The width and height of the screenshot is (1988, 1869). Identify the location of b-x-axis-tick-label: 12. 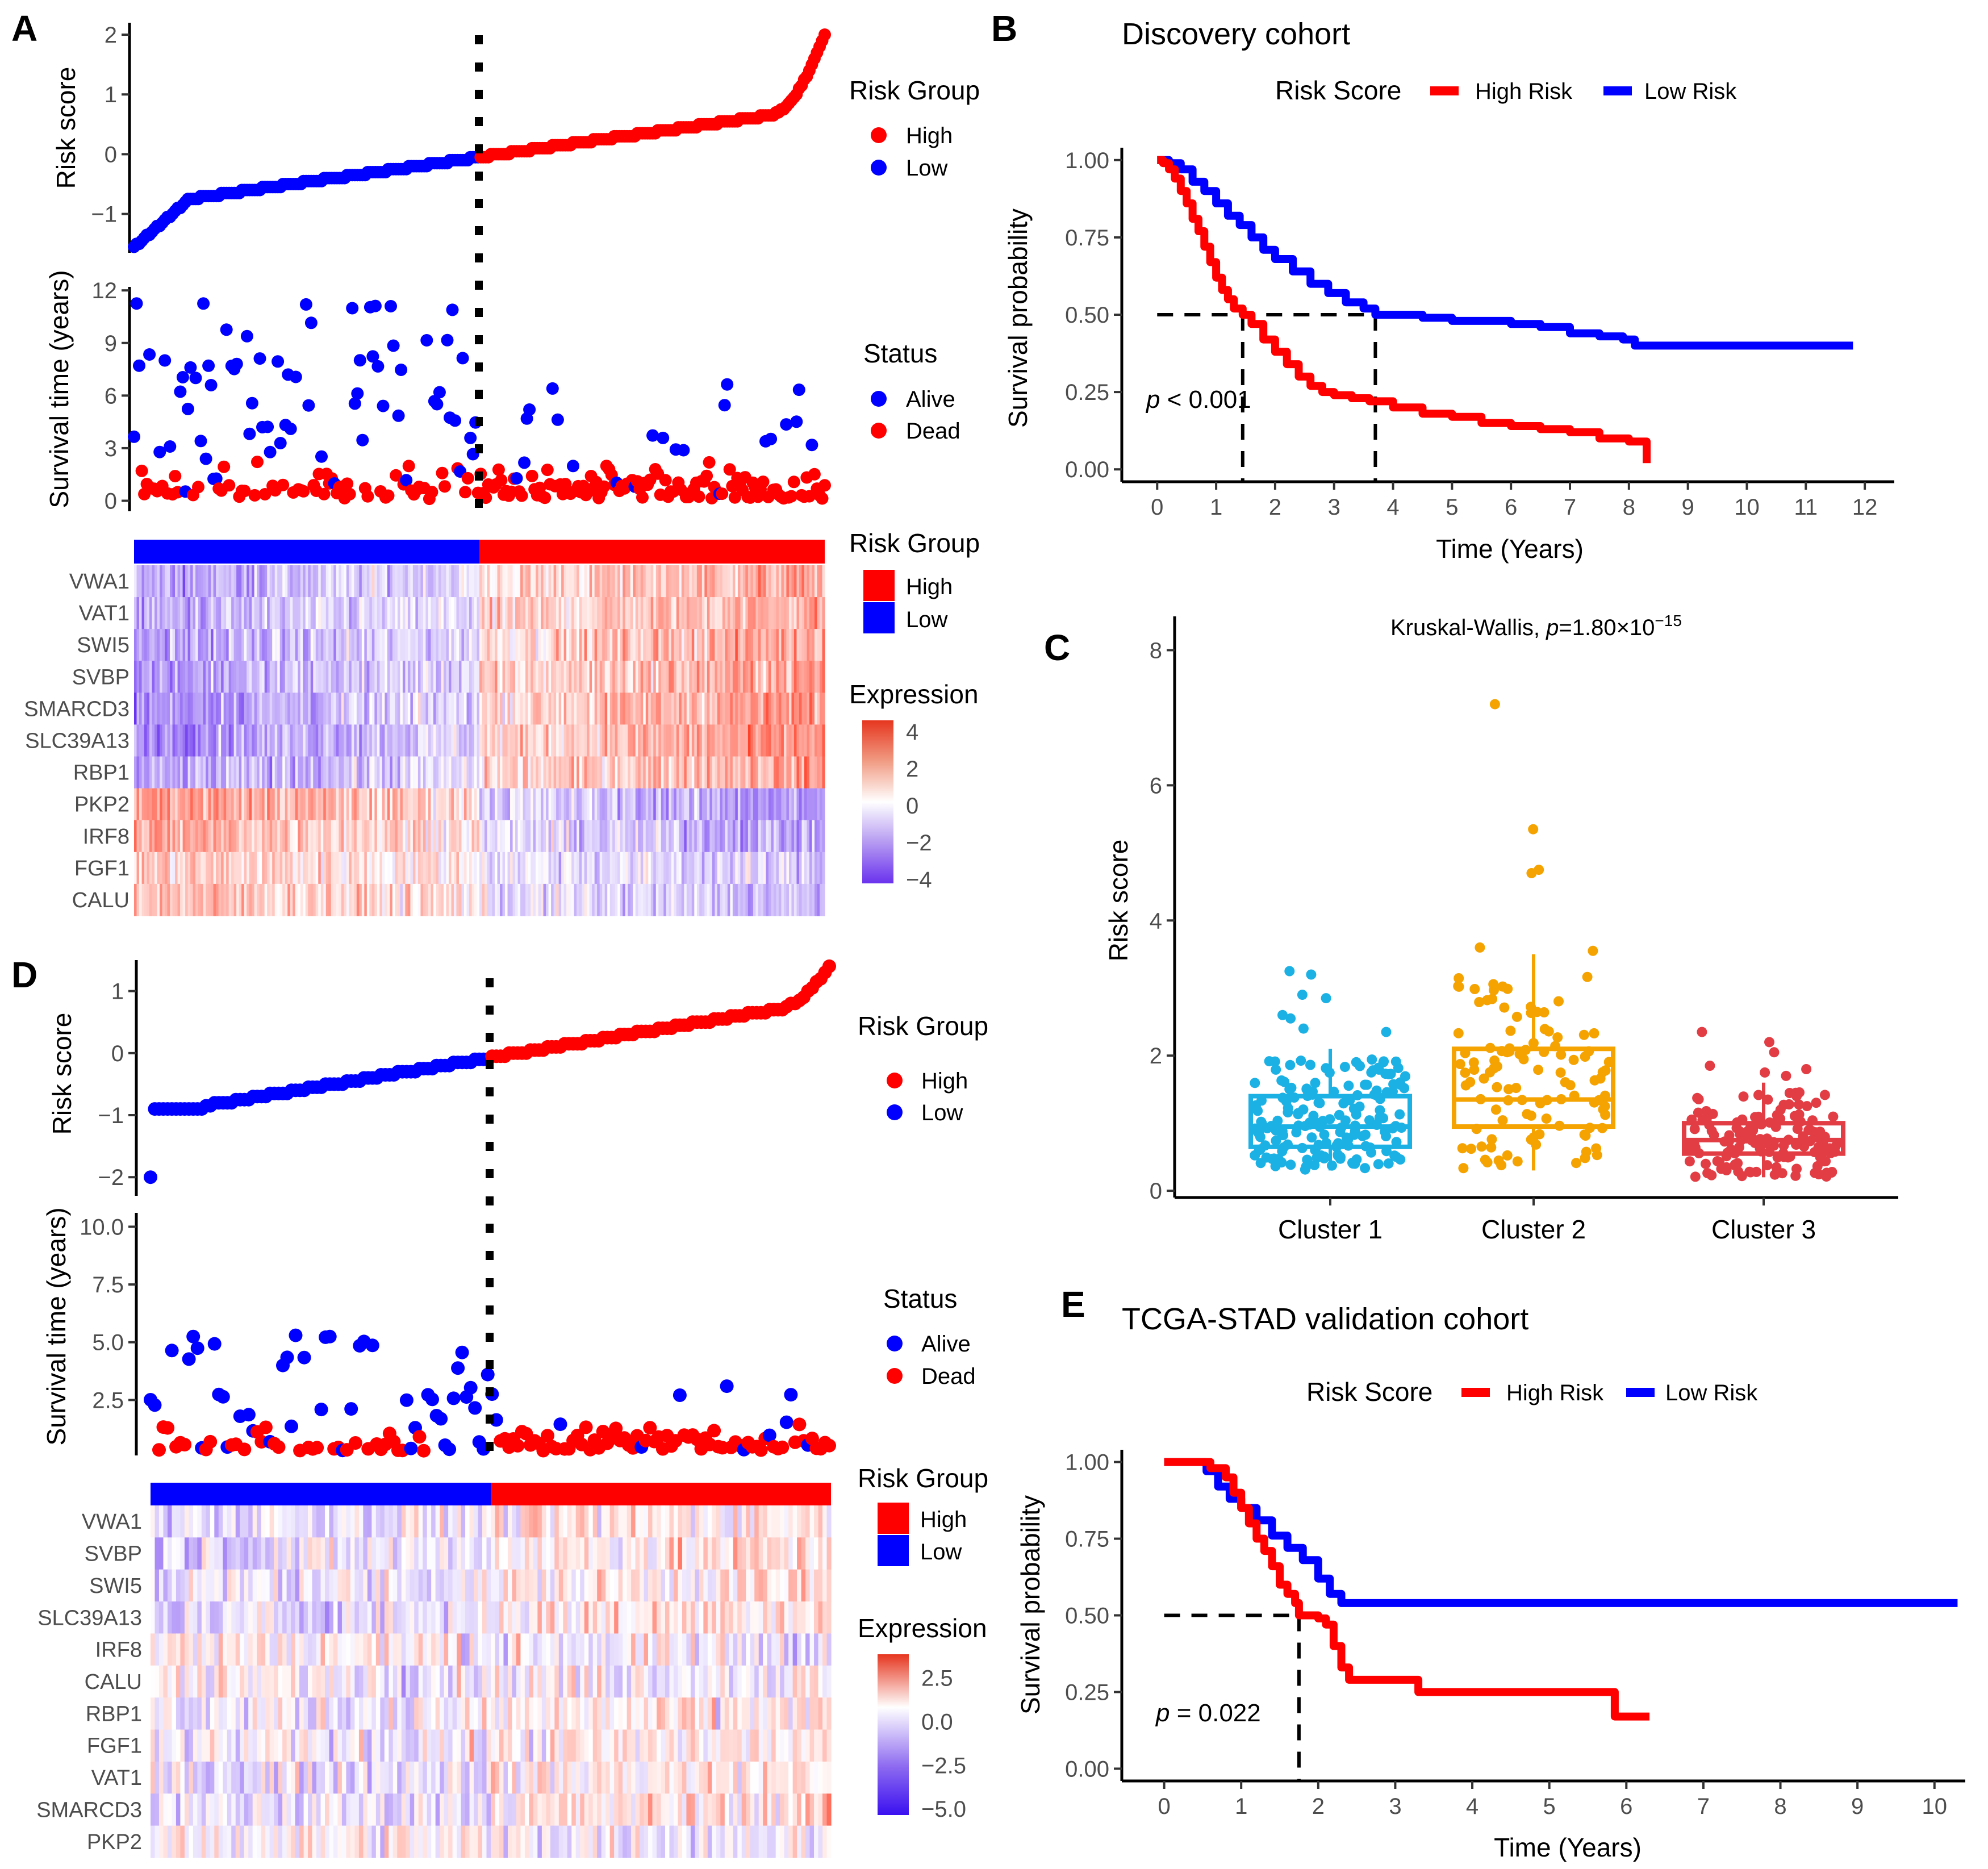
(1865, 508).